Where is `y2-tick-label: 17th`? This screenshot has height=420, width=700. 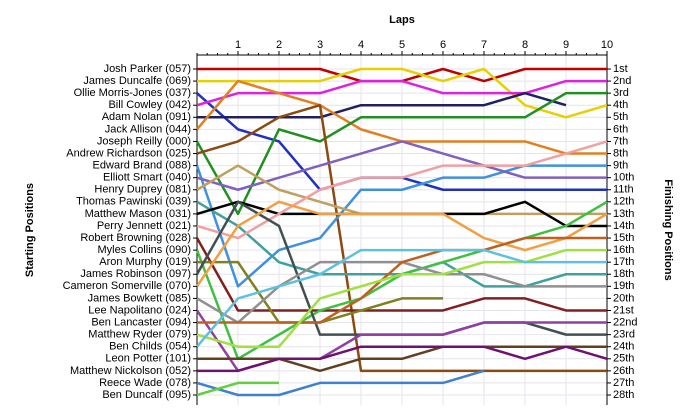
y2-tick-label: 17th is located at coordinates (623, 262).